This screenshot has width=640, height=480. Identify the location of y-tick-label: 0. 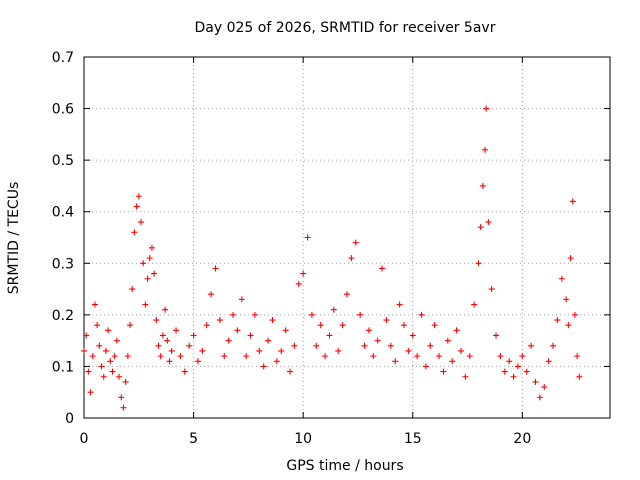
(69, 419).